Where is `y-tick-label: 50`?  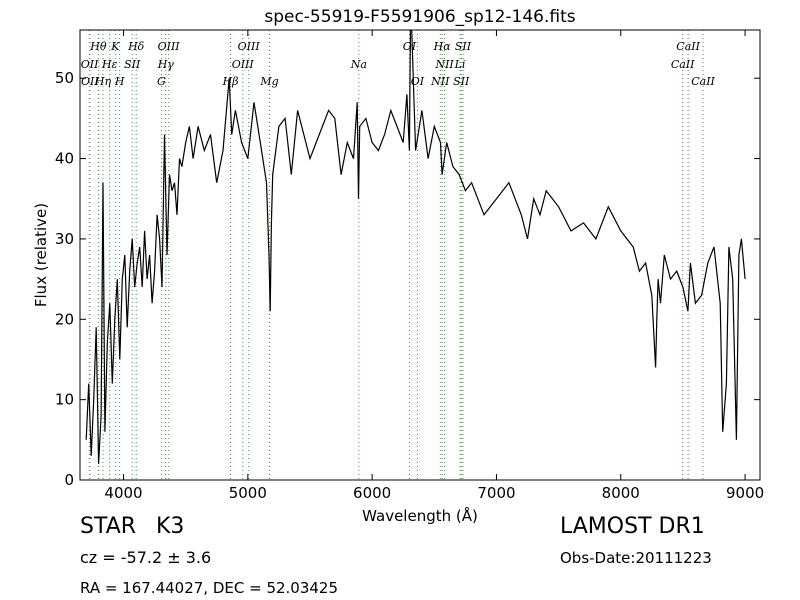
y-tick-label: 50 is located at coordinates (64, 78).